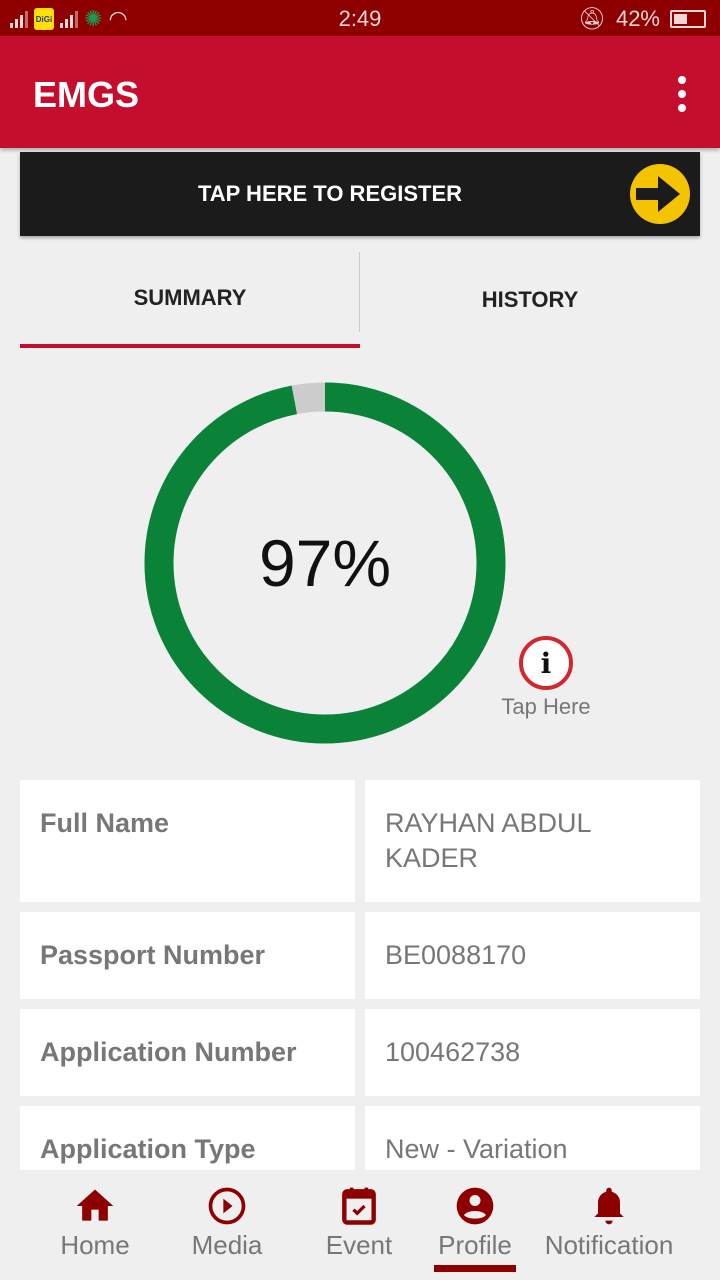 The width and height of the screenshot is (720, 1280). What do you see at coordinates (190, 300) in the screenshot?
I see `tab-summary: SUMMARY` at bounding box center [190, 300].